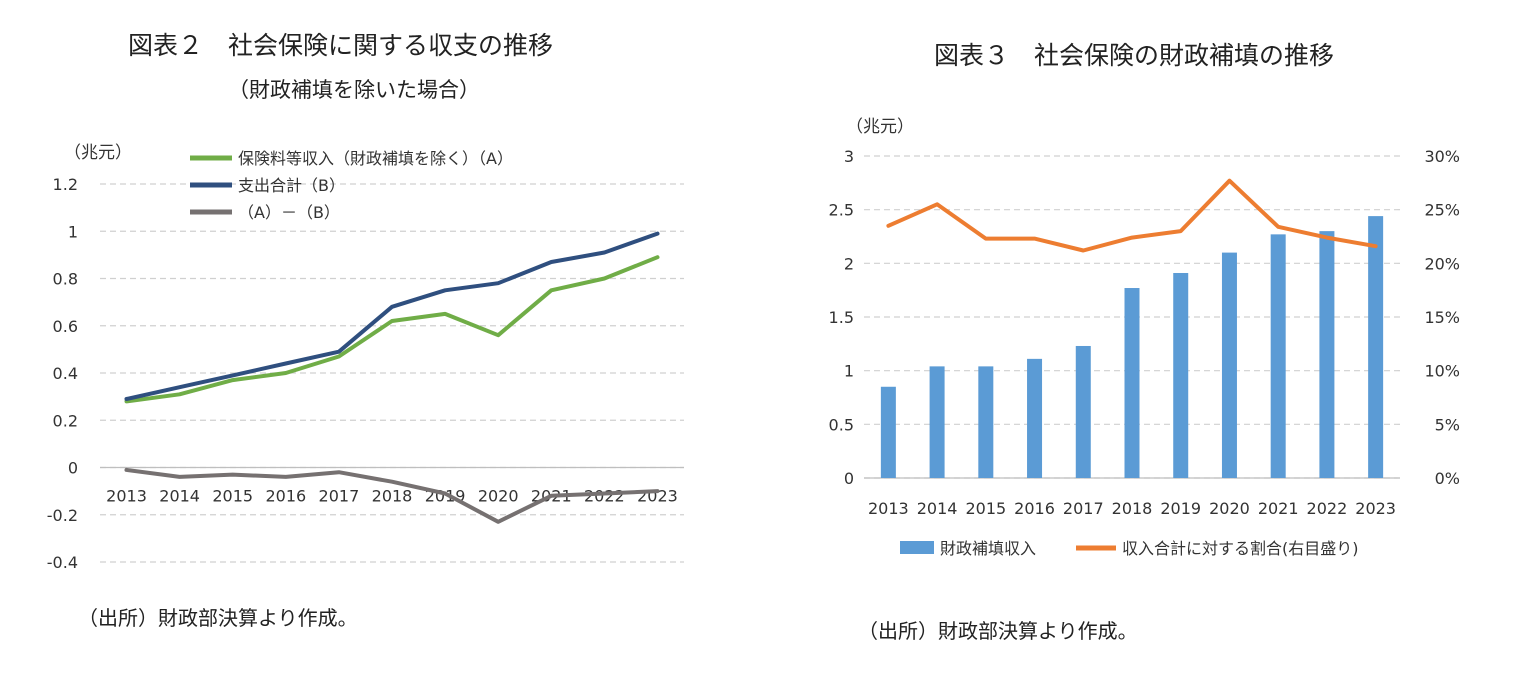 The height and width of the screenshot is (678, 1514). Describe the element at coordinates (1375, 508) in the screenshot. I see `right-x-tick-label: 2023` at that location.